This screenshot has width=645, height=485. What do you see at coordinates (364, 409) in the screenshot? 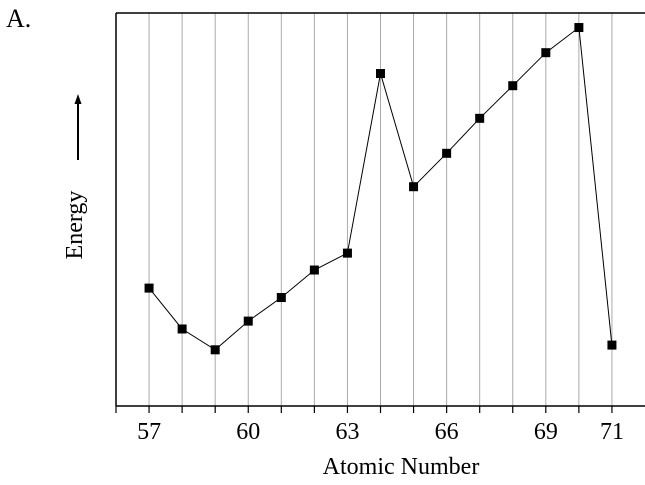
I see `x-ticks` at bounding box center [364, 409].